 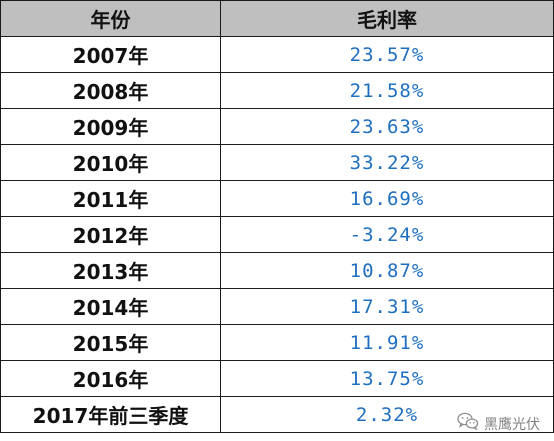 What do you see at coordinates (387, 126) in the screenshot?
I see `margin-cell: 23.63%` at bounding box center [387, 126].